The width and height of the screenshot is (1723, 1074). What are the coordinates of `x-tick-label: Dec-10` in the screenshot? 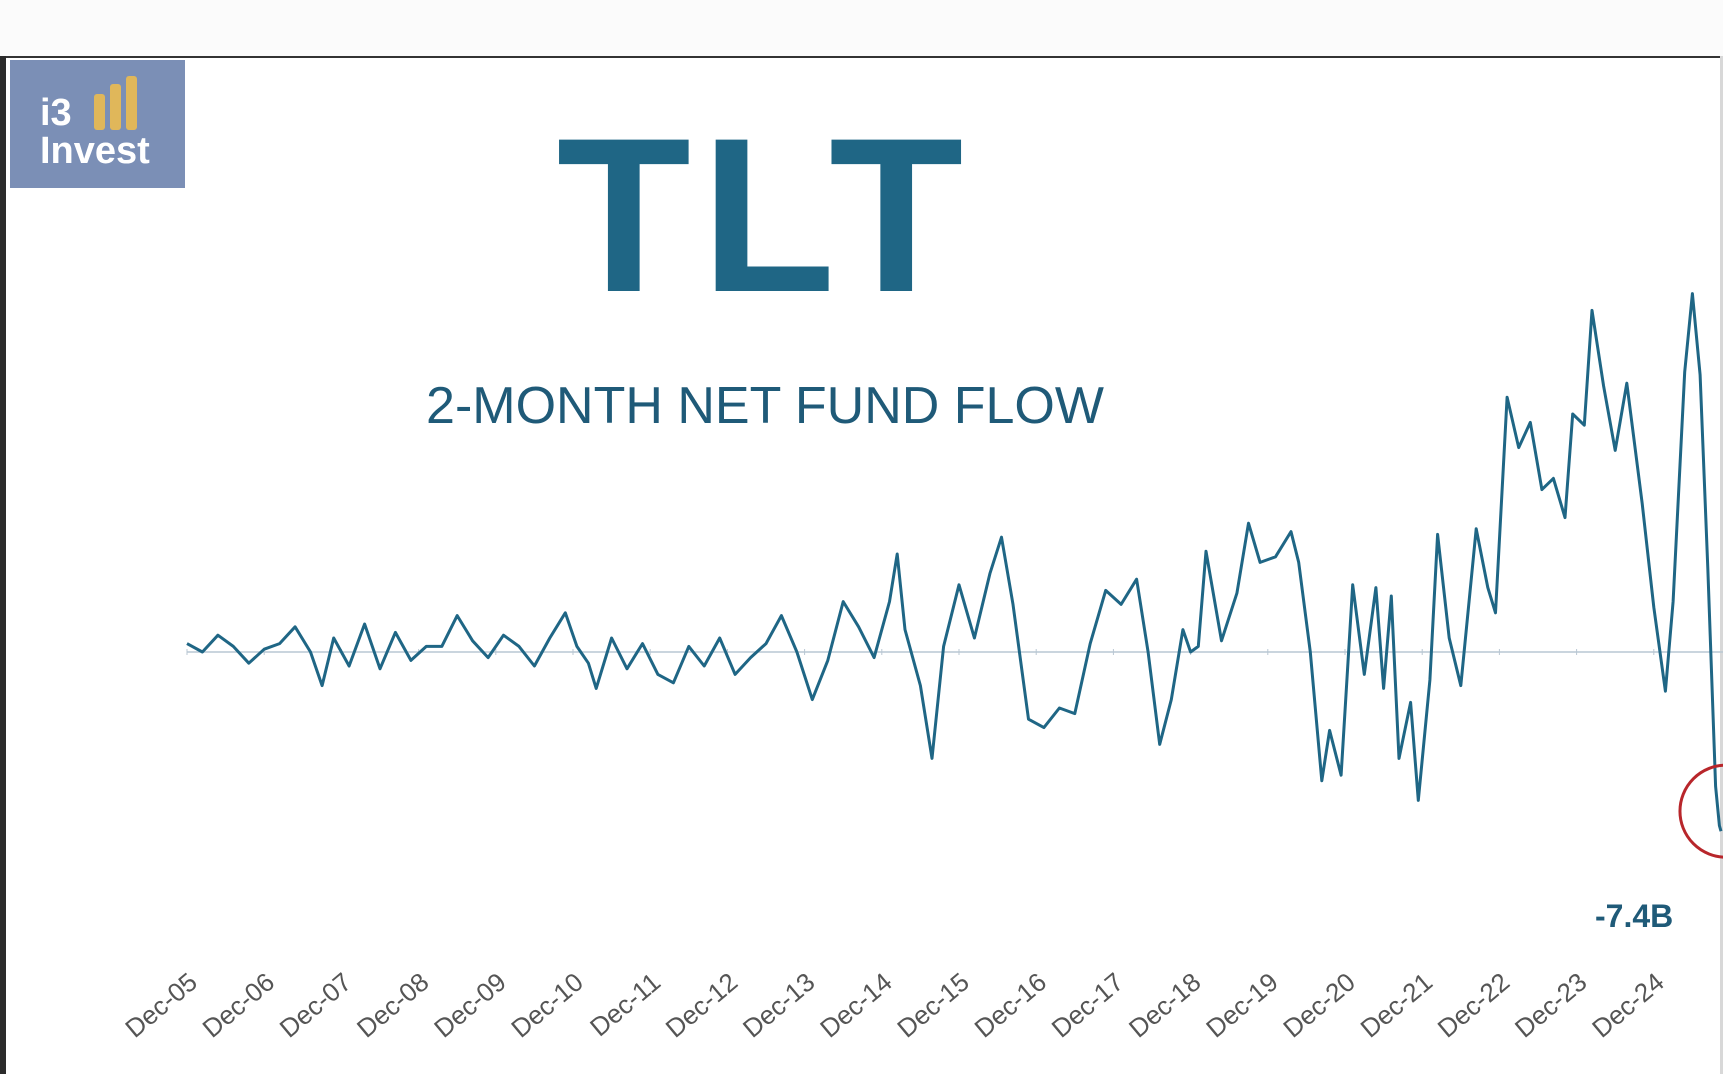 It's located at (546, 1005).